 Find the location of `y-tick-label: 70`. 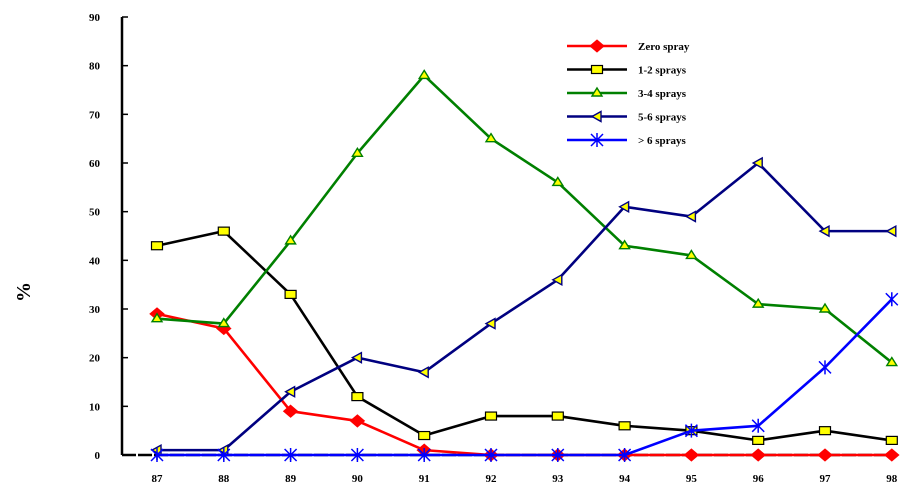

y-tick-label: 70 is located at coordinates (95, 115).